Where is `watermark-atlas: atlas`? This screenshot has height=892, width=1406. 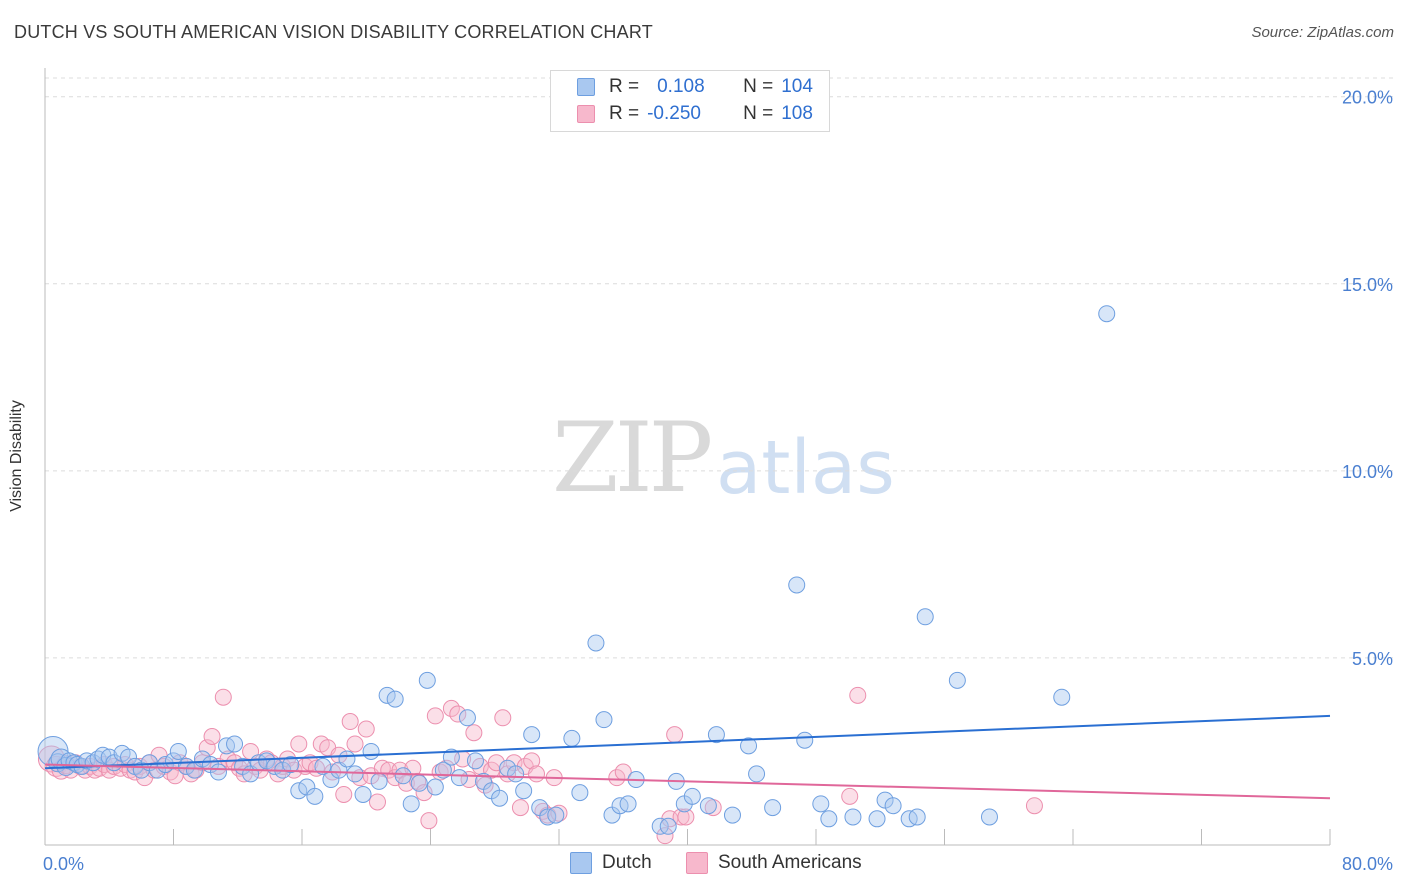
watermark-atlas: atlas is located at coordinates (805, 468).